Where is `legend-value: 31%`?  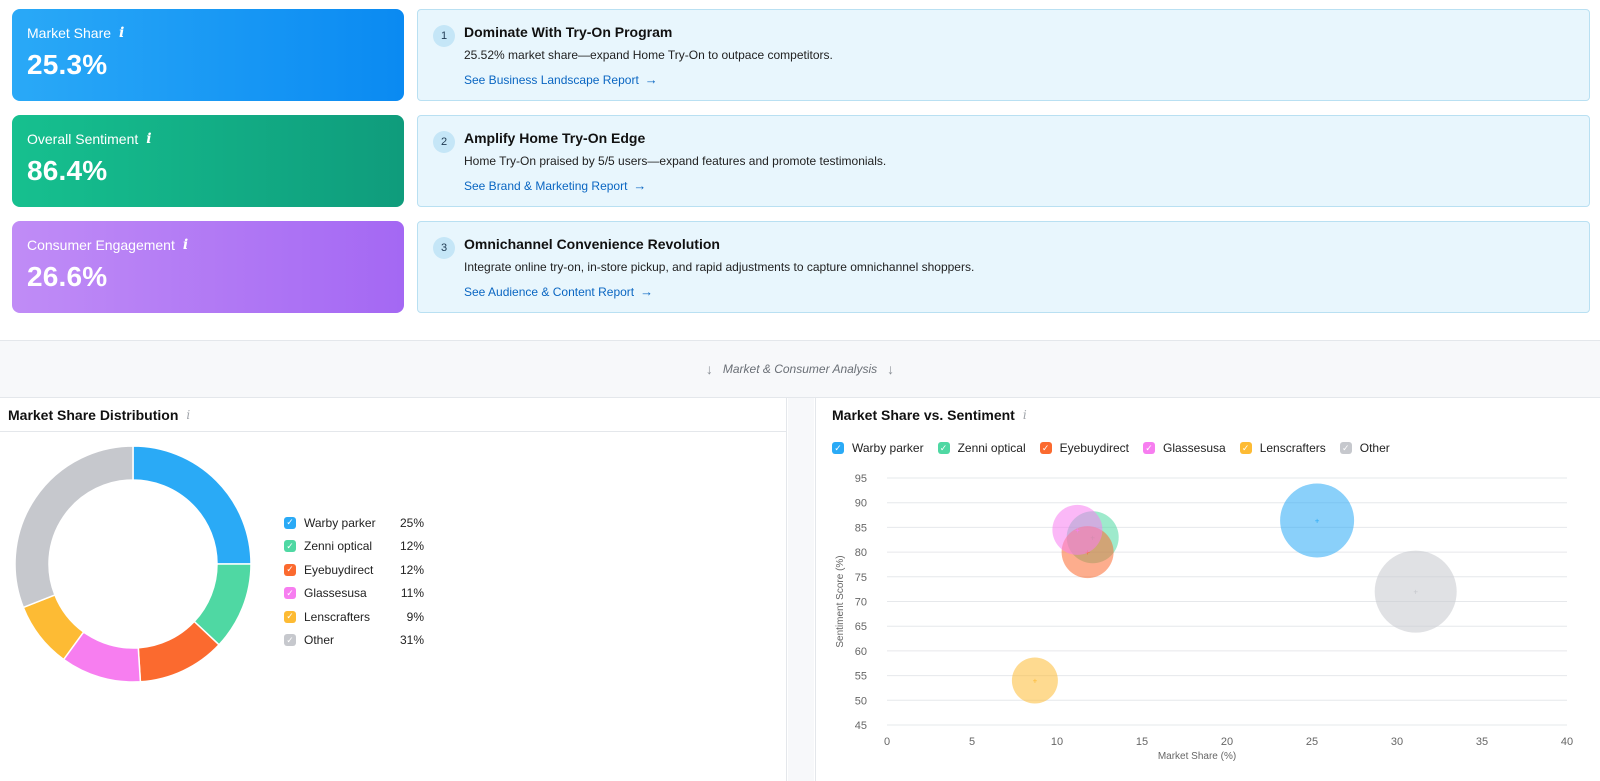
legend-value: 31% is located at coordinates (411, 640).